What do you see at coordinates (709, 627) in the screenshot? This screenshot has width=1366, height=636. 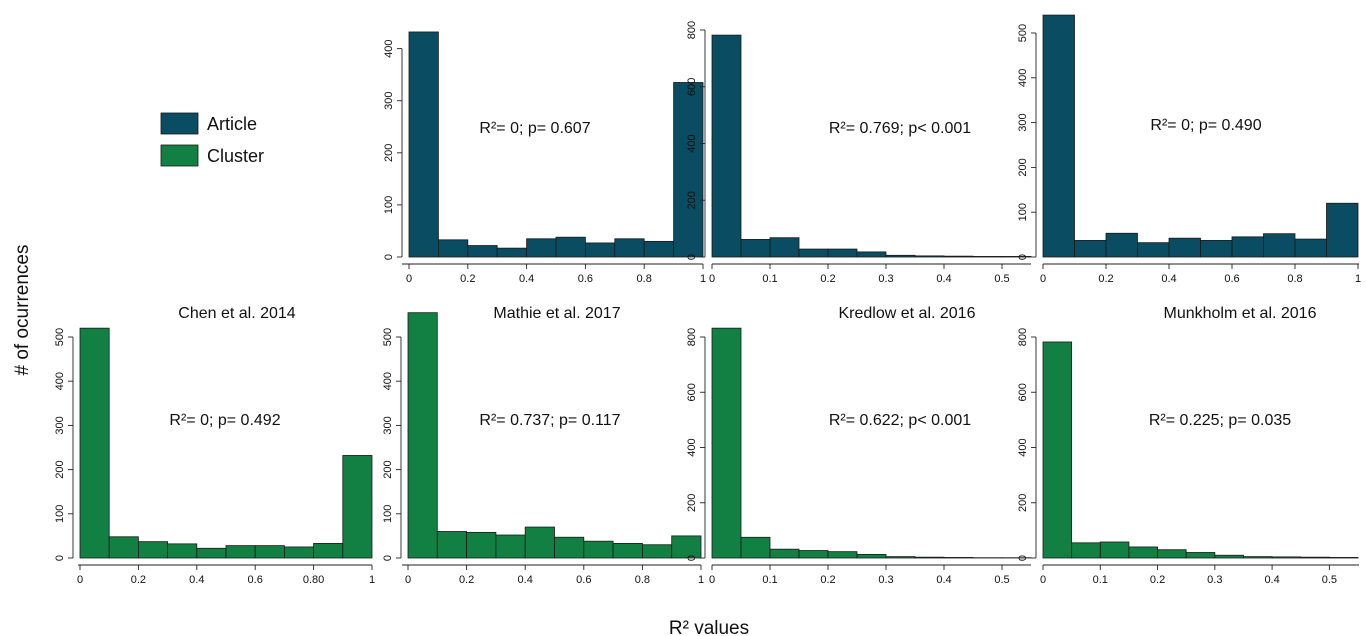 I see `x-axis-label: R² values` at bounding box center [709, 627].